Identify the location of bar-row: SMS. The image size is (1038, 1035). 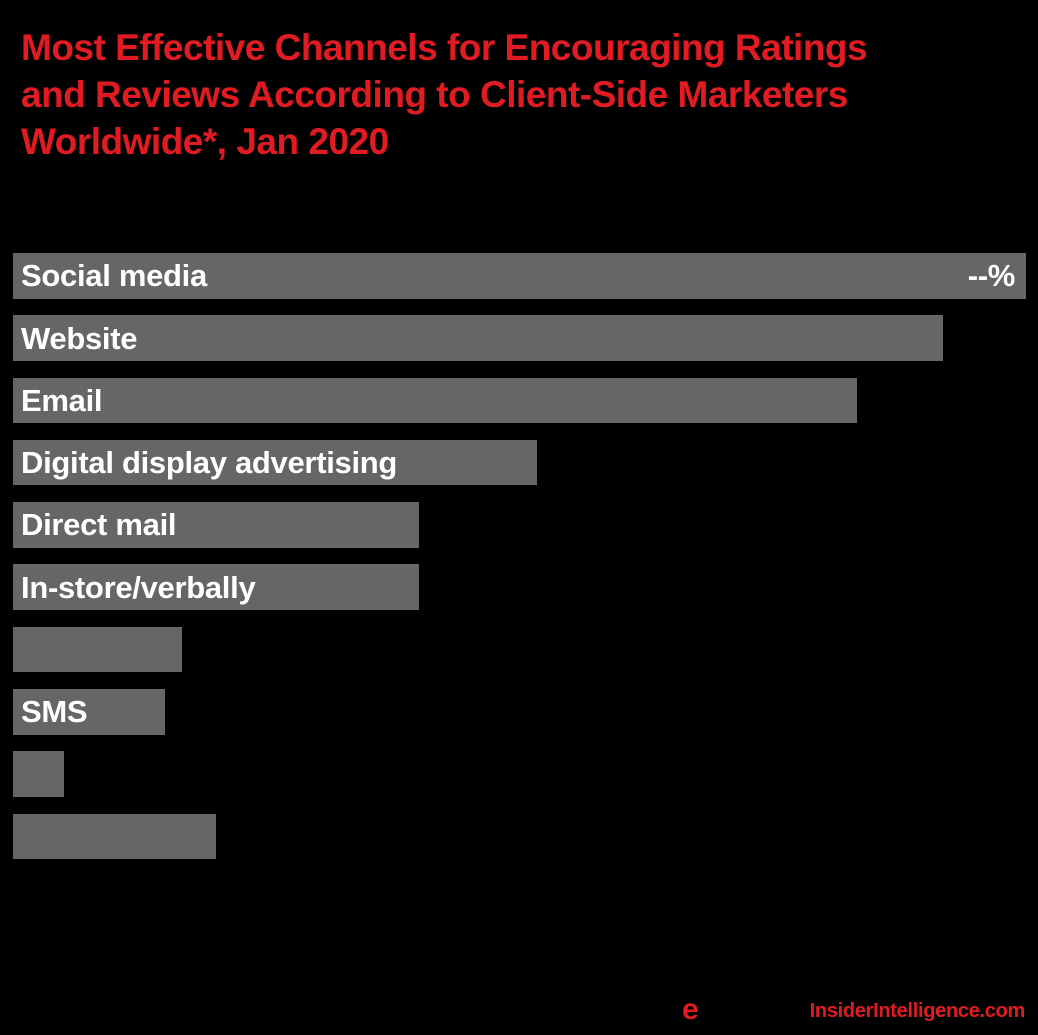
(525, 712).